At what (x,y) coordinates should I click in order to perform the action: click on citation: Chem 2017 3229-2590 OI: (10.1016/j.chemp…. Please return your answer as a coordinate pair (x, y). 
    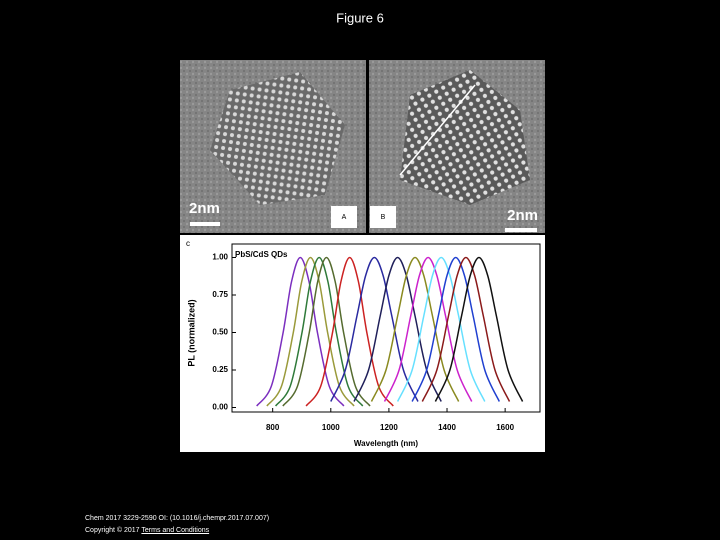
    Looking at the image, I should click on (177, 518).